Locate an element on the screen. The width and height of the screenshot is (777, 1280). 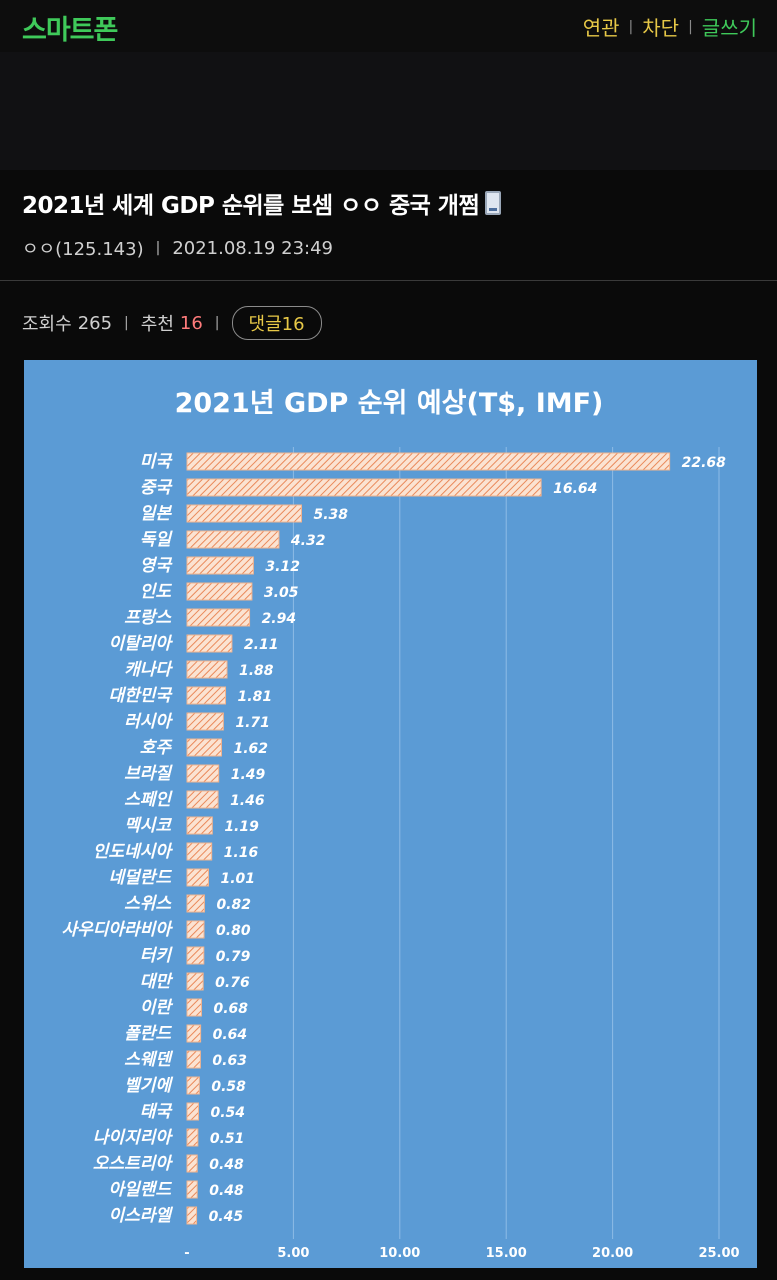
category-label: 호주 is located at coordinates (157, 748).